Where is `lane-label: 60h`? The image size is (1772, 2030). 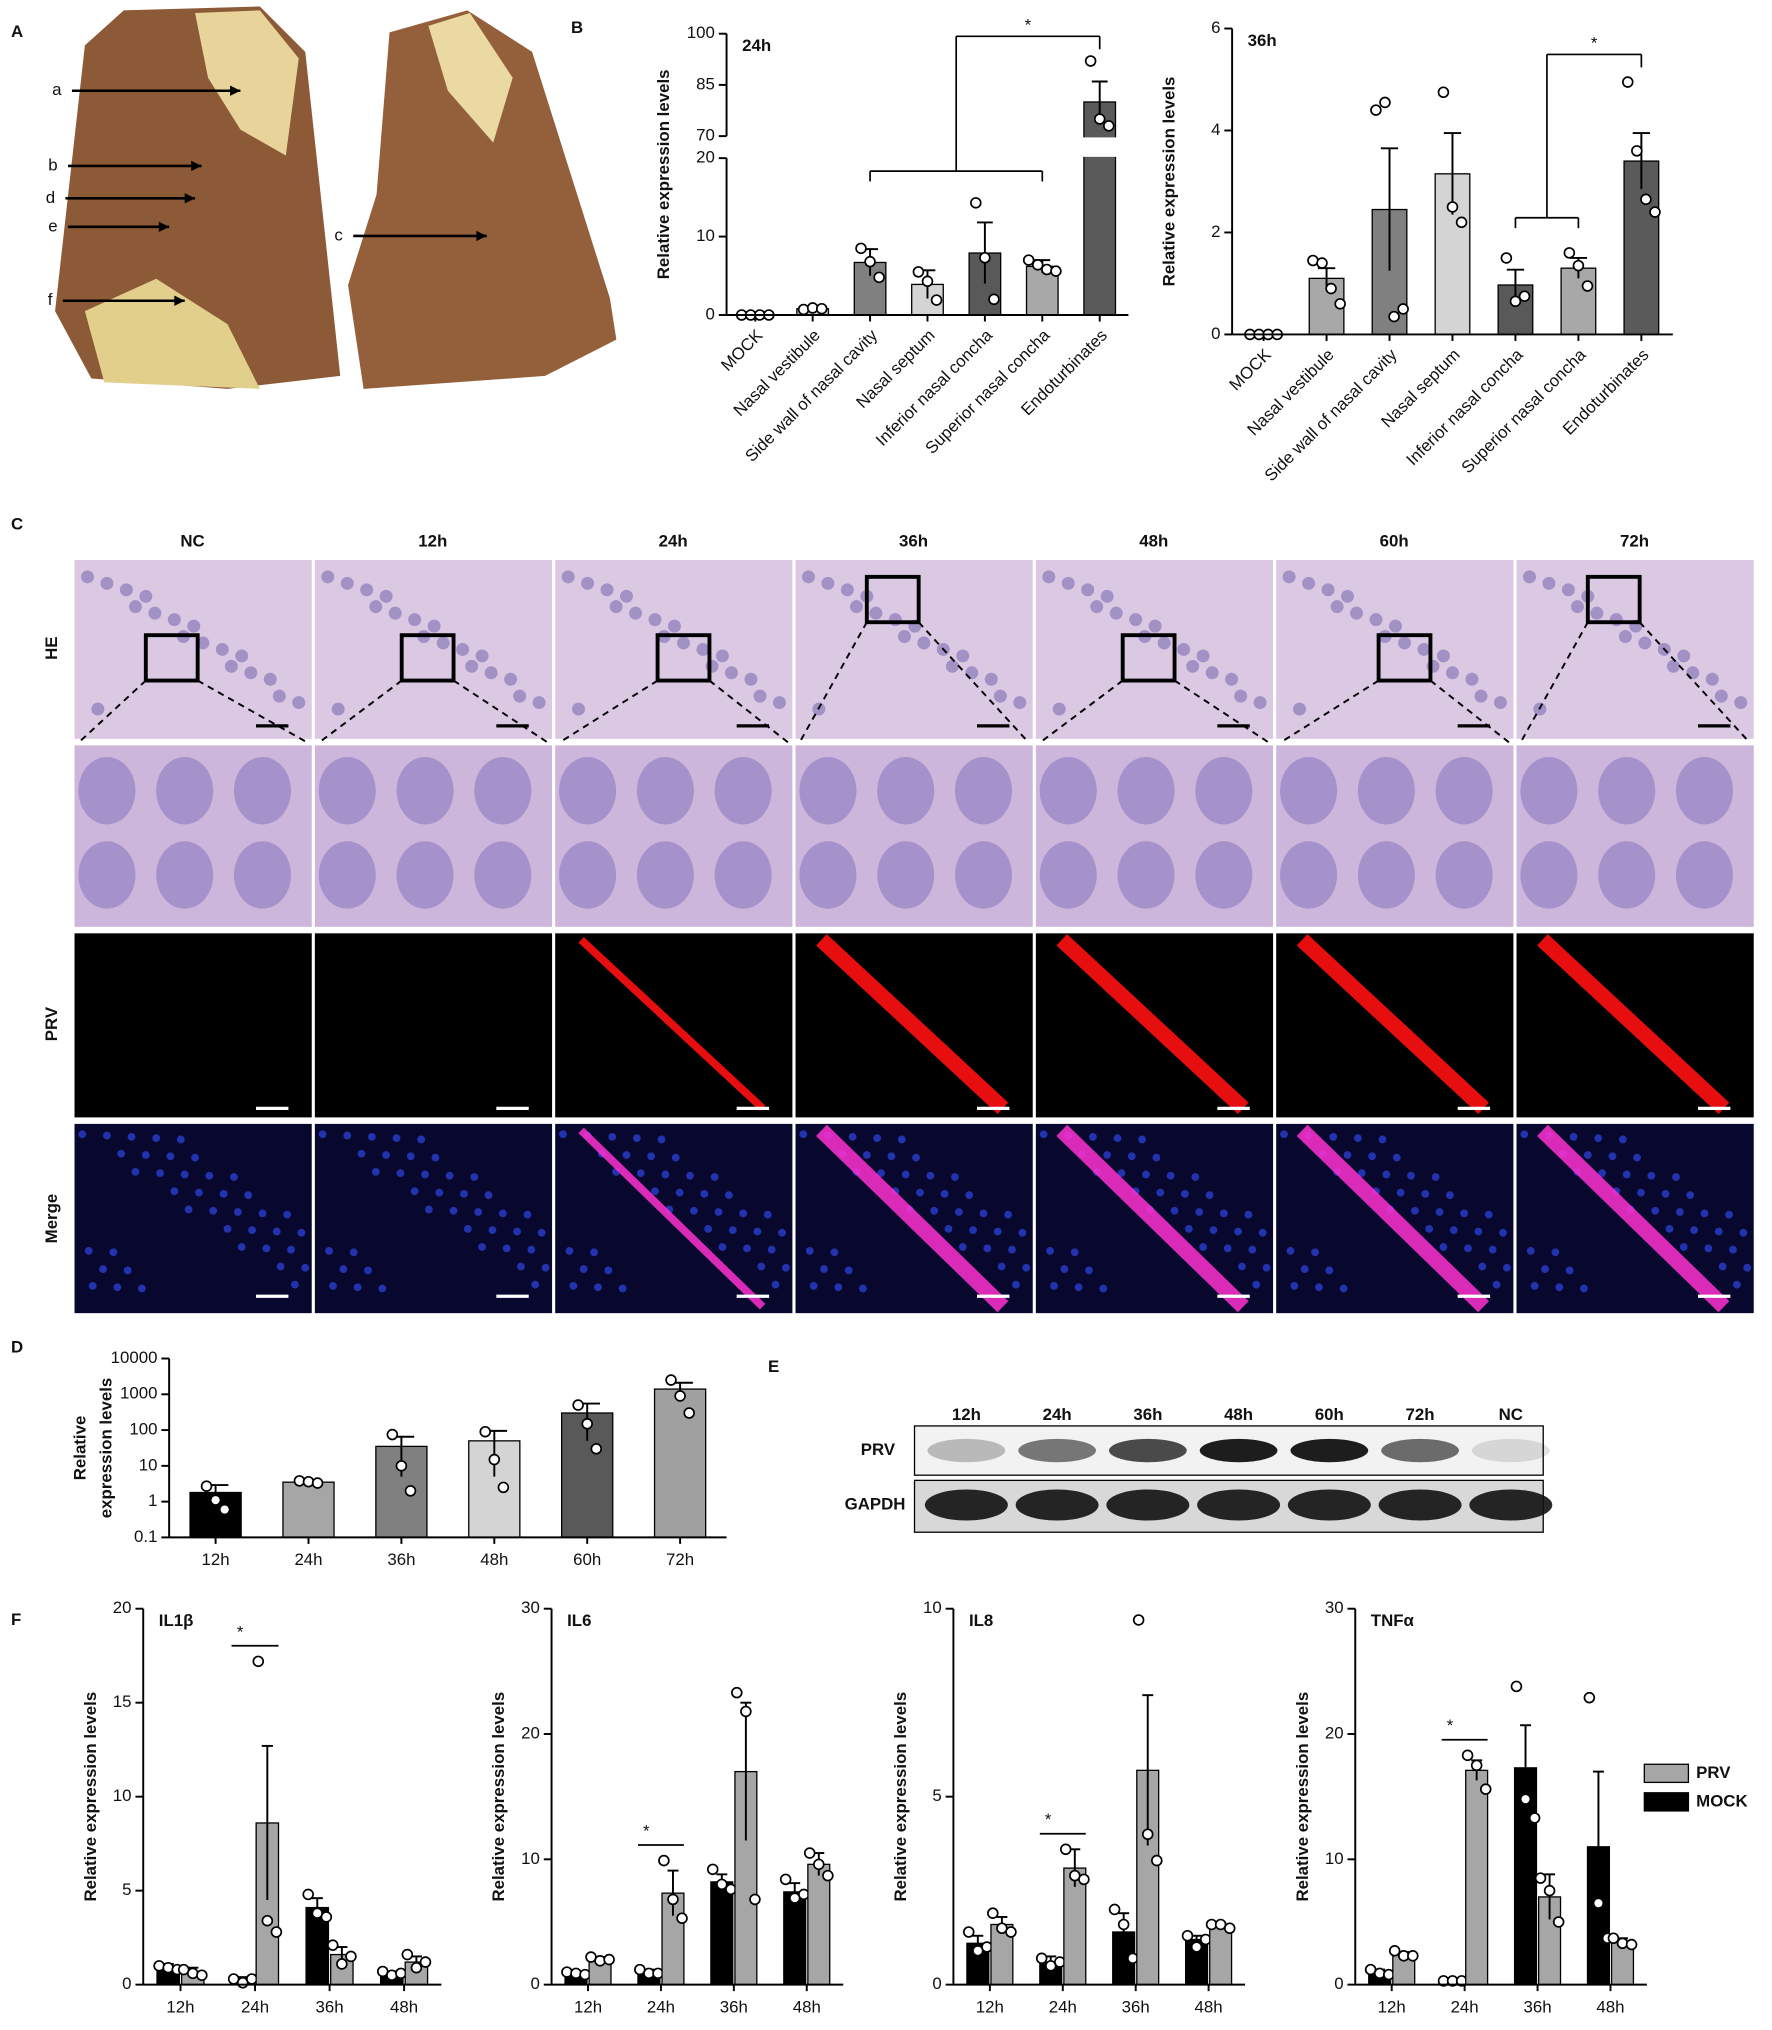 lane-label: 60h is located at coordinates (1329, 1414).